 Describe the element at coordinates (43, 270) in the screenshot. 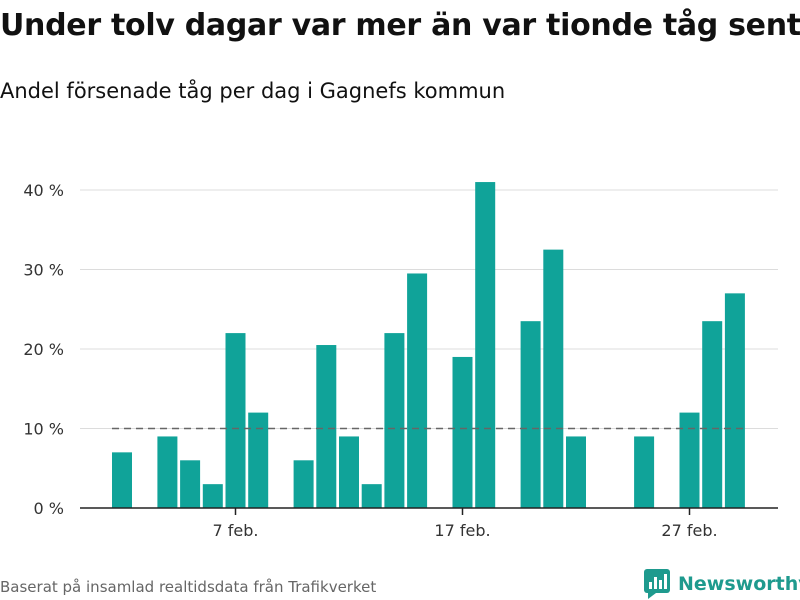

I see `y-tick-label: 30 %` at that location.